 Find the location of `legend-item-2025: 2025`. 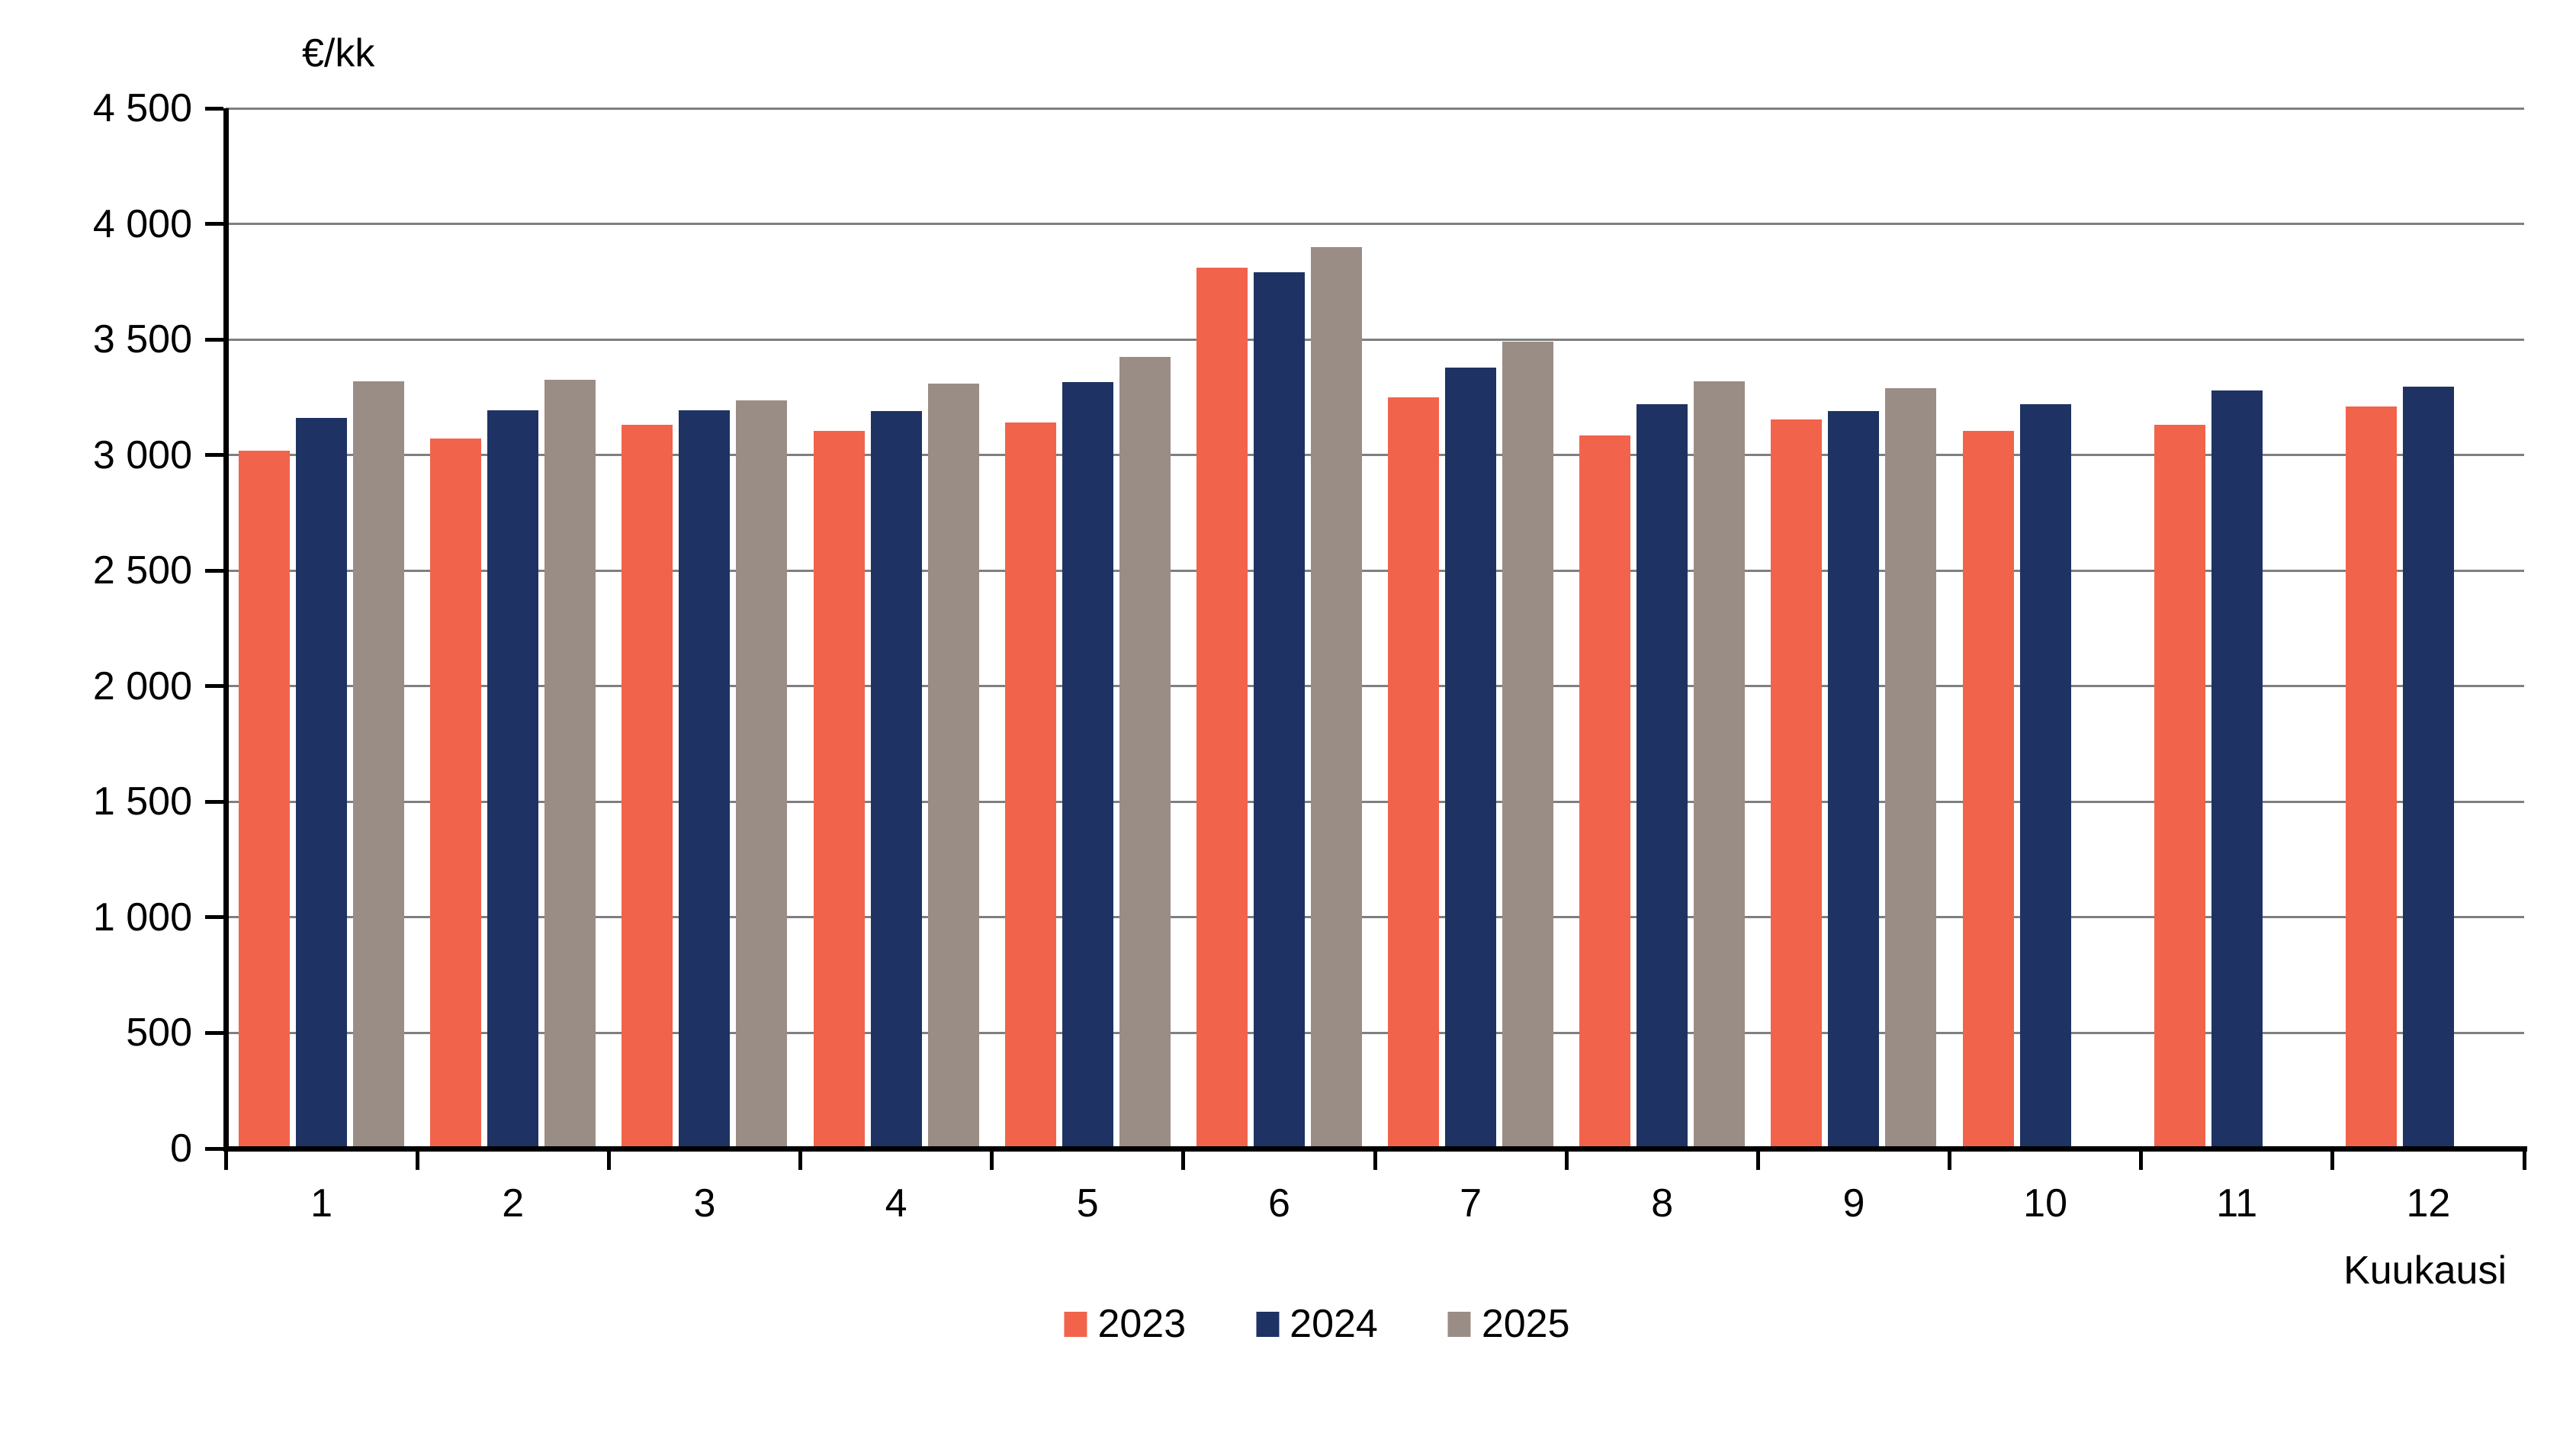

legend-item-2025: 2025 is located at coordinates (1508, 1324).